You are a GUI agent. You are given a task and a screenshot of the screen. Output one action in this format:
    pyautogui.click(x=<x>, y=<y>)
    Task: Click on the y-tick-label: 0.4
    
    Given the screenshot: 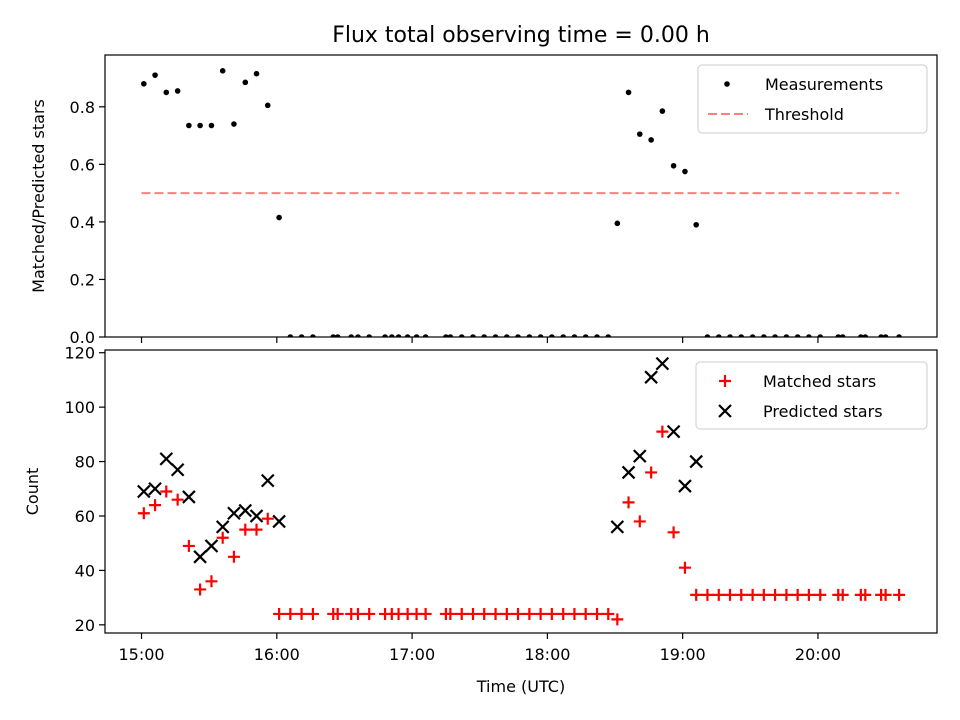 What is the action you would take?
    pyautogui.click(x=82, y=222)
    